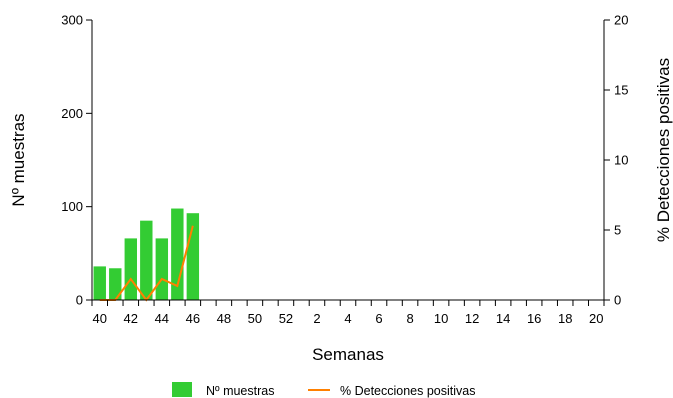 This screenshot has width=673, height=398. Describe the element at coordinates (347, 318) in the screenshot. I see `x-tick-label: 4` at that location.